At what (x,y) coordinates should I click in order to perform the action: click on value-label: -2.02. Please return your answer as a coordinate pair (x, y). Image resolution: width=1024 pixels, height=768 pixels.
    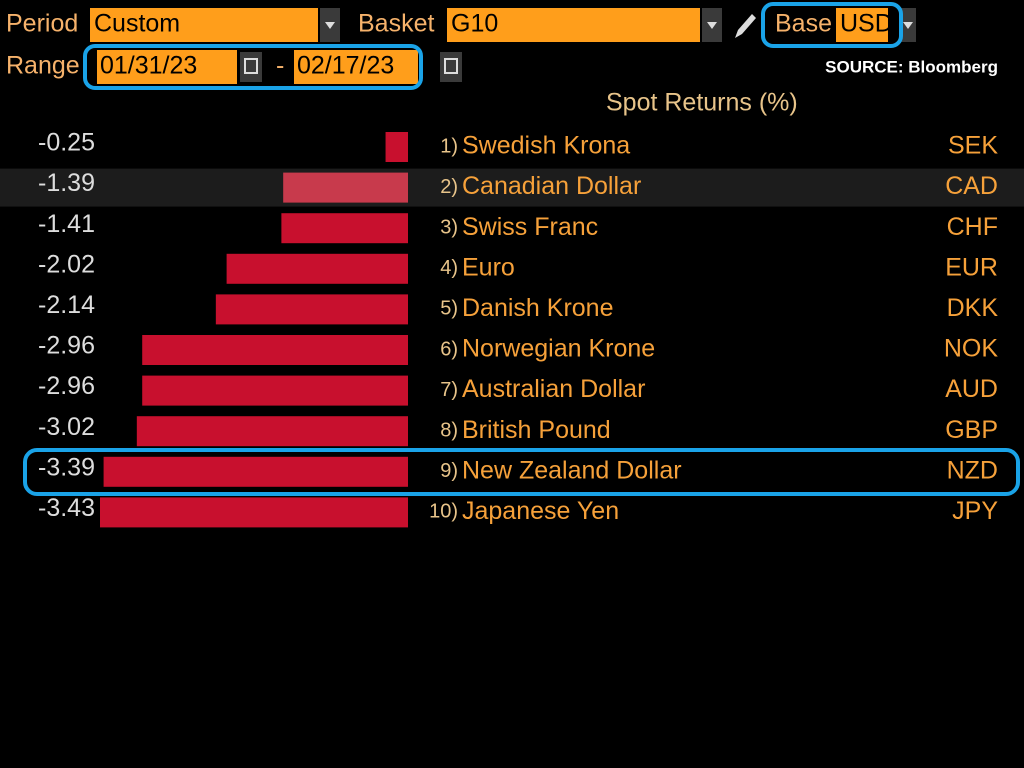
    Looking at the image, I should click on (66, 264).